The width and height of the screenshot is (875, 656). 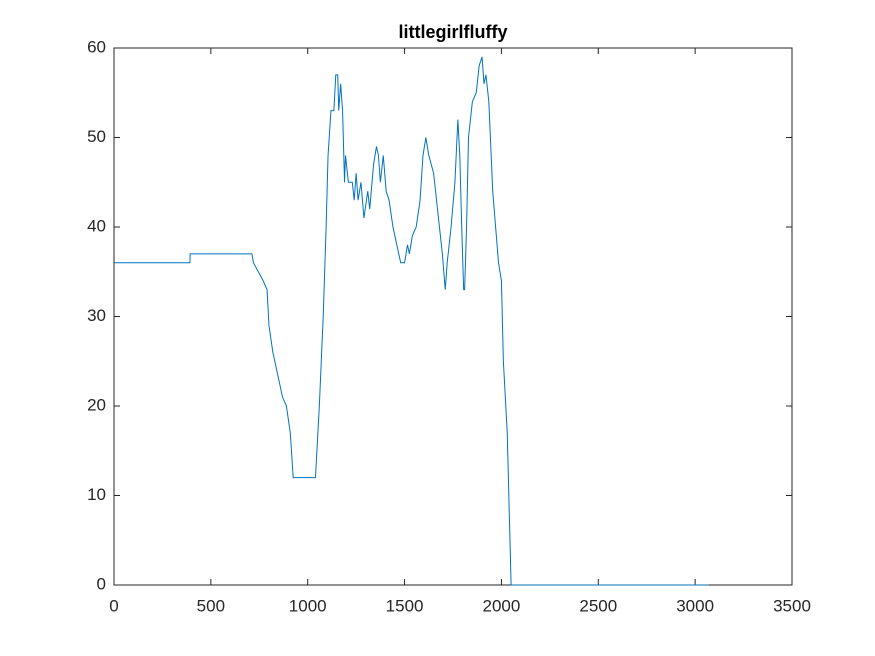 I want to click on x-tick-label: 2000, so click(x=502, y=605).